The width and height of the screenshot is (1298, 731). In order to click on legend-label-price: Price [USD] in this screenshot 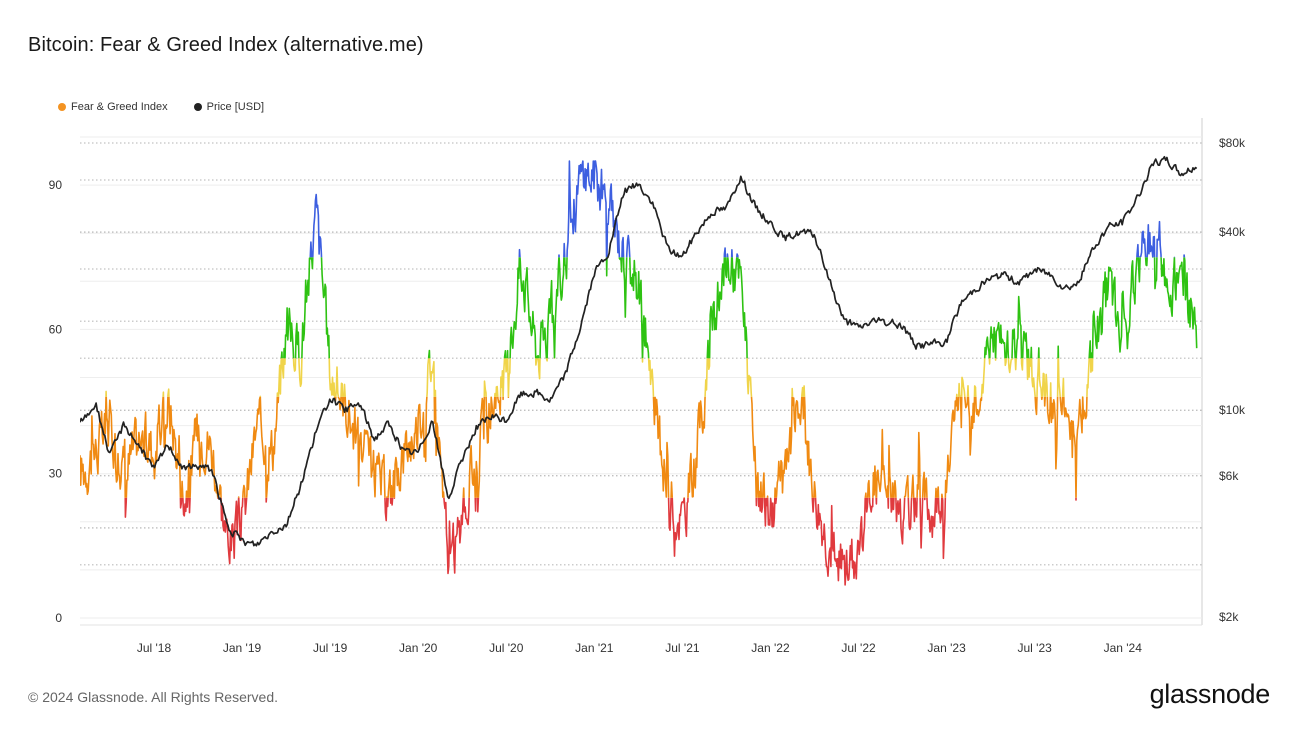, I will do `click(235, 107)`.